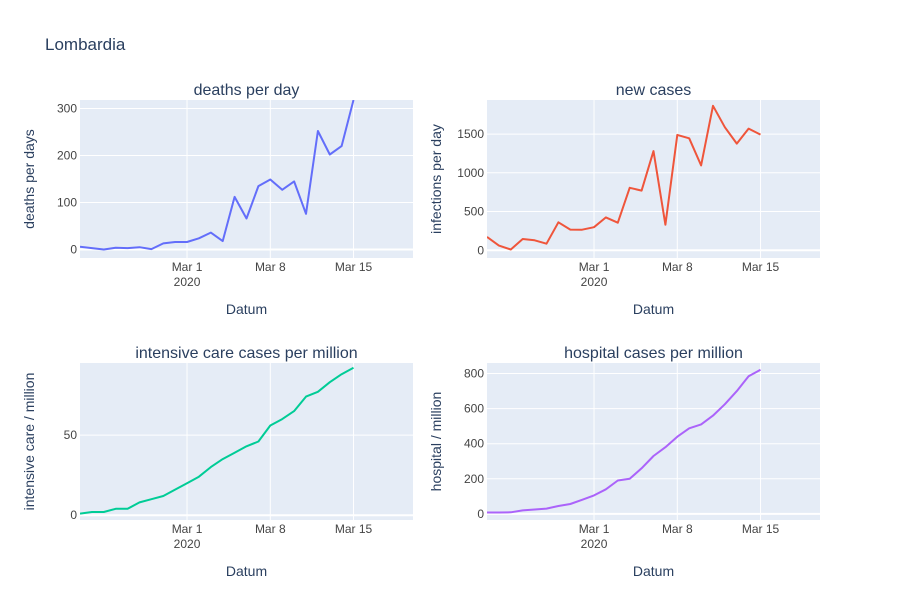 This screenshot has height=605, width=900. Describe the element at coordinates (67, 203) in the screenshot. I see `y-tick-label: 100` at that location.